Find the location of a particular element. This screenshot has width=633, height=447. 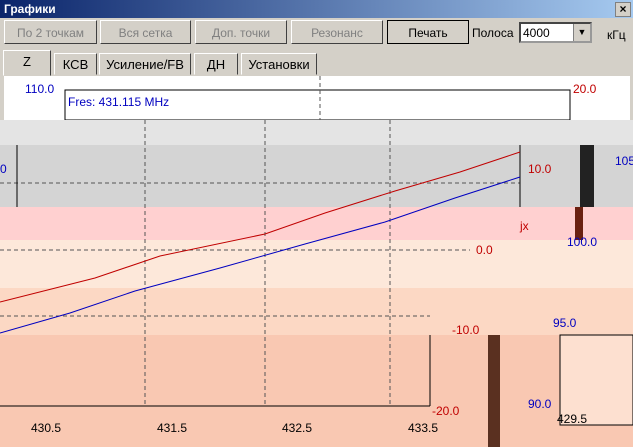

axis-label: 0.0 is located at coordinates (484, 250).